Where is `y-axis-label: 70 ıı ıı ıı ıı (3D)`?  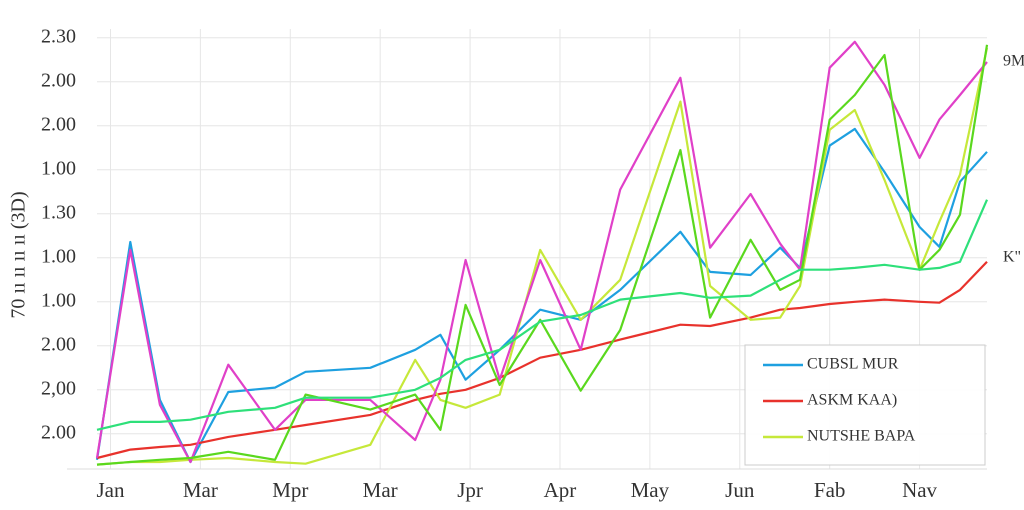 y-axis-label: 70 ıı ıı ıı ıı (3D) is located at coordinates (19, 254).